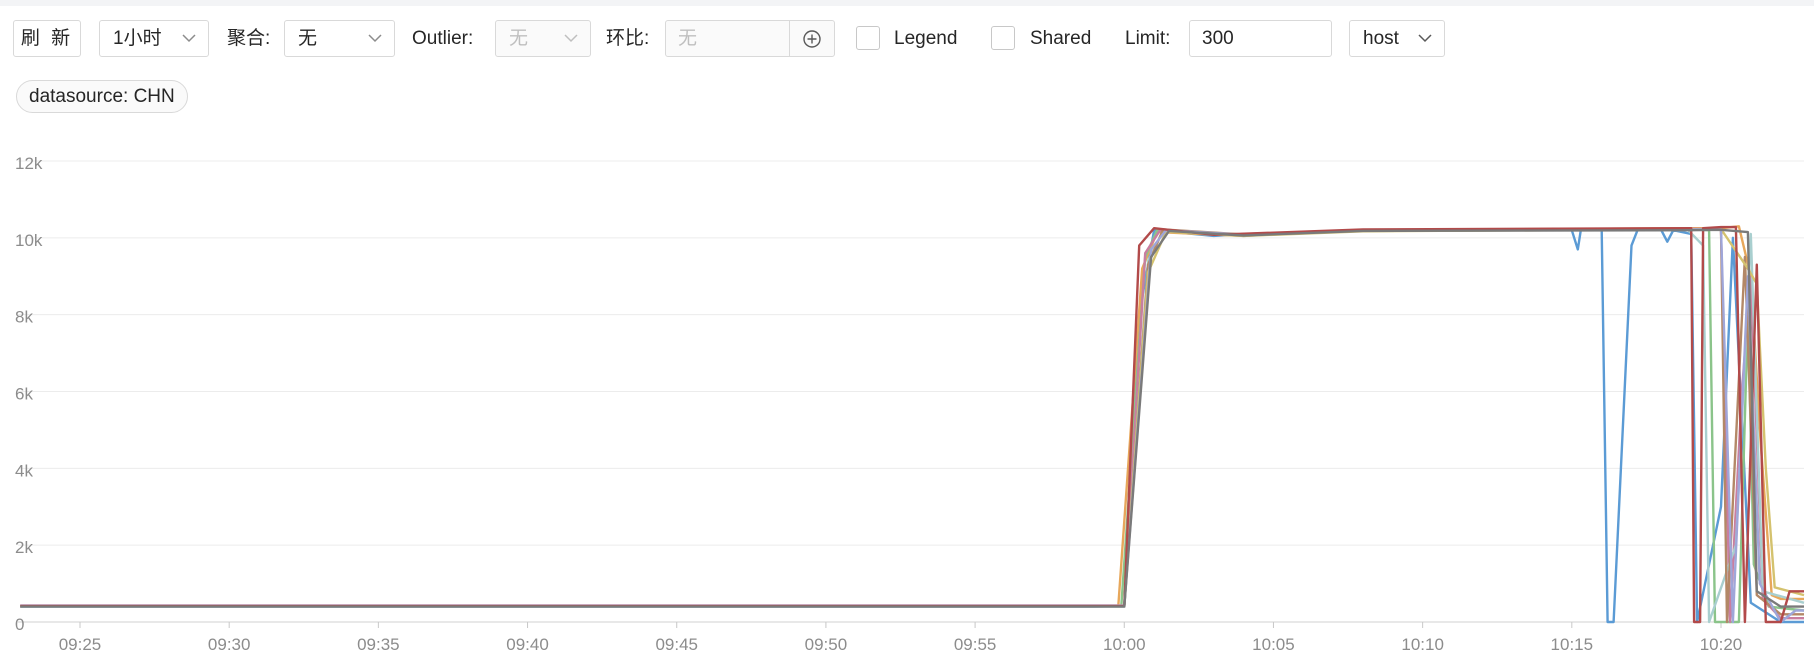 The width and height of the screenshot is (1814, 654). I want to click on x-tick-label: 10:20, so click(1721, 644).